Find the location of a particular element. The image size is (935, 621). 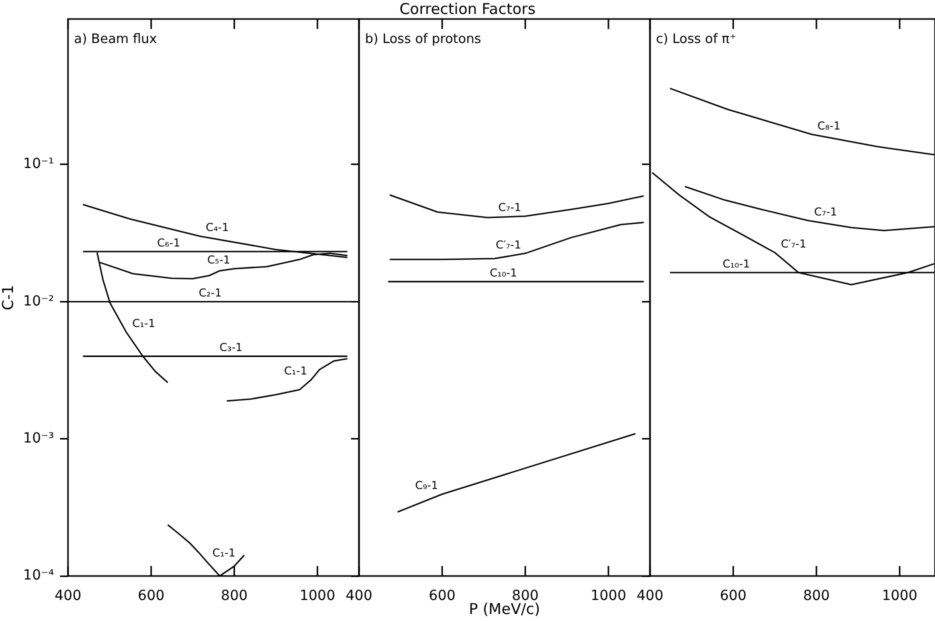

series-label: C₃-1 is located at coordinates (231, 347).